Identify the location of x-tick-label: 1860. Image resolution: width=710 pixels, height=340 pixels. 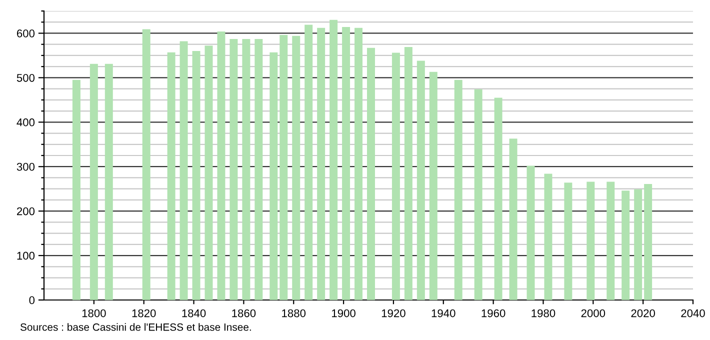
(244, 313).